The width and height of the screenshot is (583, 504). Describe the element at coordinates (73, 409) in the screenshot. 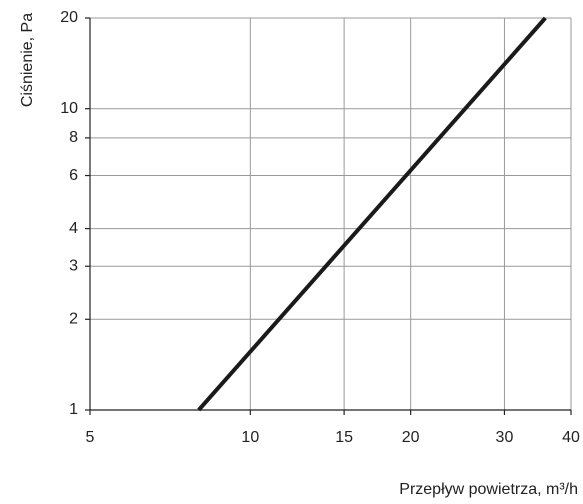

I see `y-tick-label: 1` at that location.